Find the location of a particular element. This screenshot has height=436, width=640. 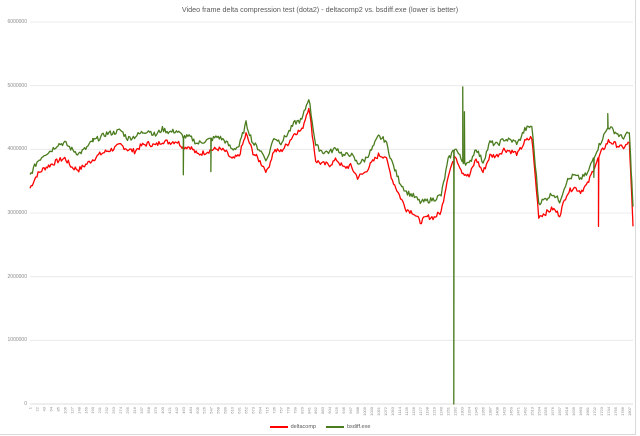

x-tick-label: 715 is located at coordinates (266, 409).